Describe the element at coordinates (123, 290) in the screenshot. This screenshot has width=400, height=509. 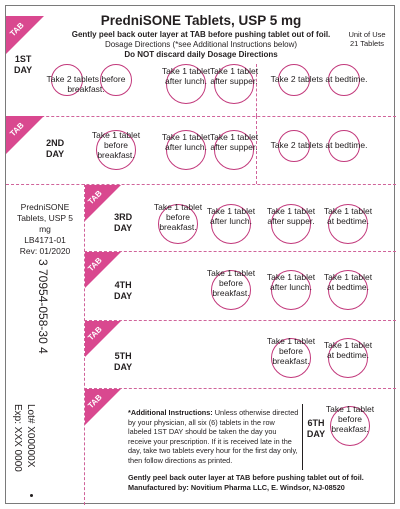
I see `day-label-4: 4TH DAY` at that location.